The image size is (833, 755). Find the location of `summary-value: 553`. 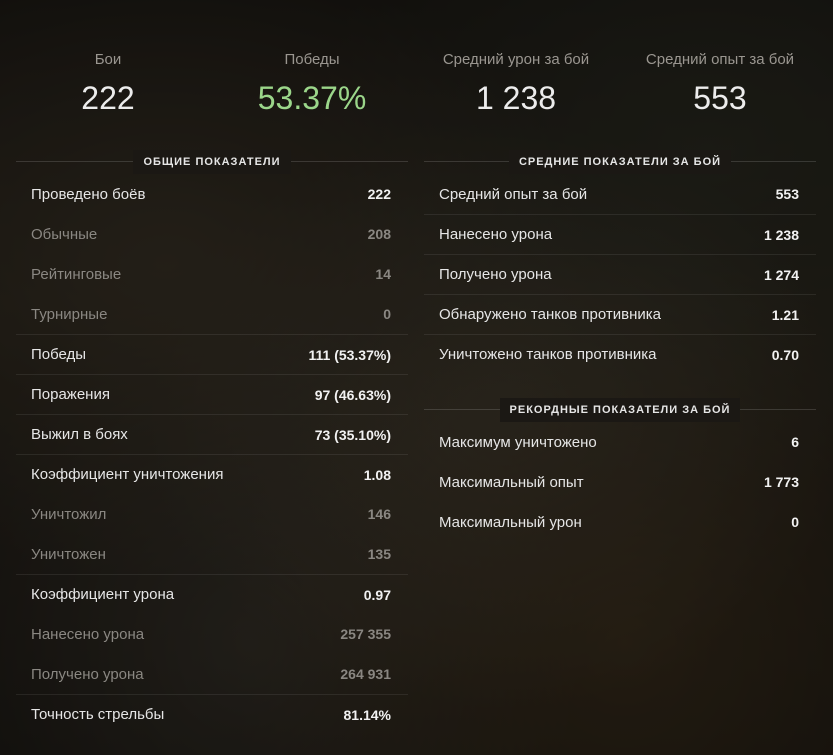

summary-value: 553 is located at coordinates (720, 98).